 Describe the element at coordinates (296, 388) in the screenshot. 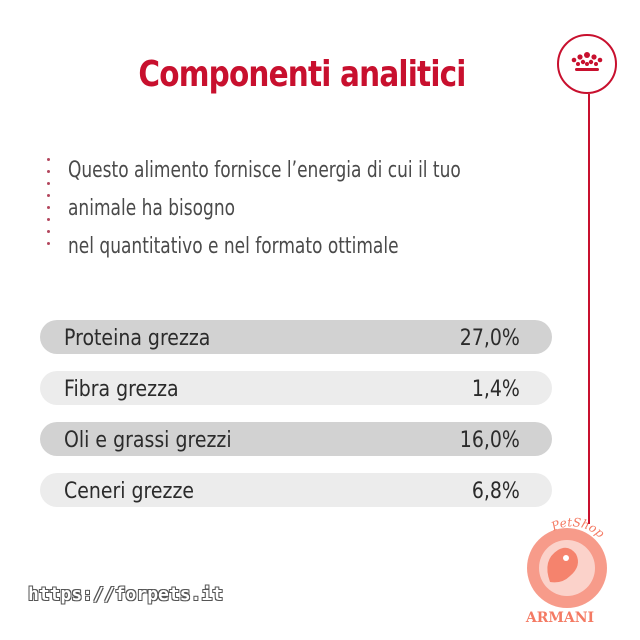

I see `component-row-fiber: Fibra grezza 1,4%` at that location.